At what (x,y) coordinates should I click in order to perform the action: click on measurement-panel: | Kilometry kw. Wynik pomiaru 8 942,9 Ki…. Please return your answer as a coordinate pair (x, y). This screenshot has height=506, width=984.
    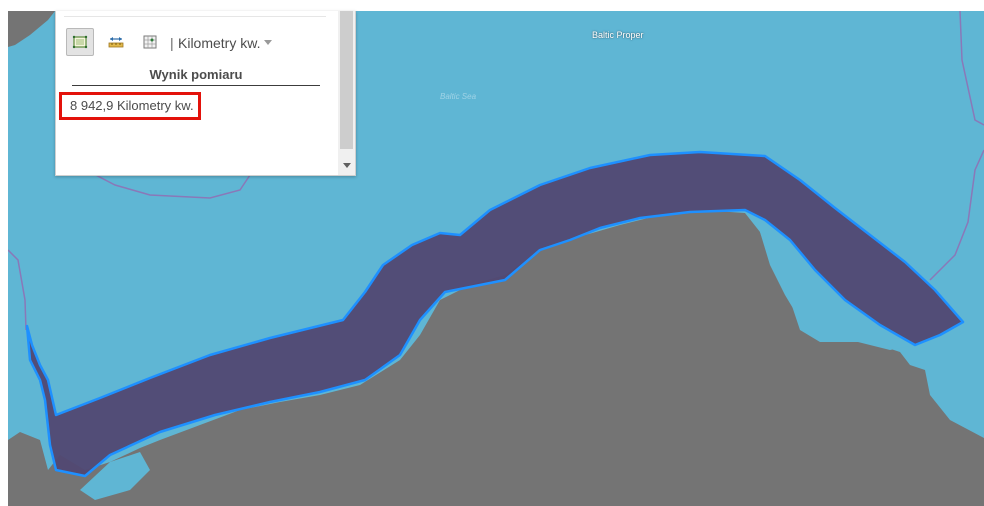
    Looking at the image, I should click on (205, 93).